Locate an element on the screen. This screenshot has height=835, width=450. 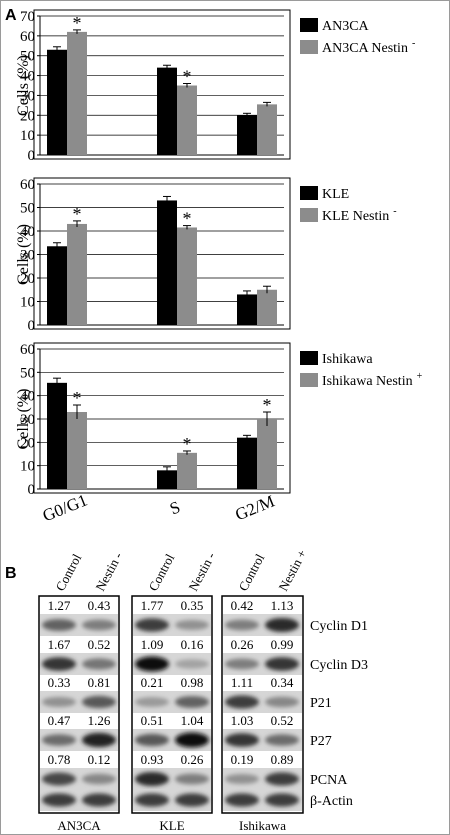
blot-value: 0.16 is located at coordinates (192, 644).